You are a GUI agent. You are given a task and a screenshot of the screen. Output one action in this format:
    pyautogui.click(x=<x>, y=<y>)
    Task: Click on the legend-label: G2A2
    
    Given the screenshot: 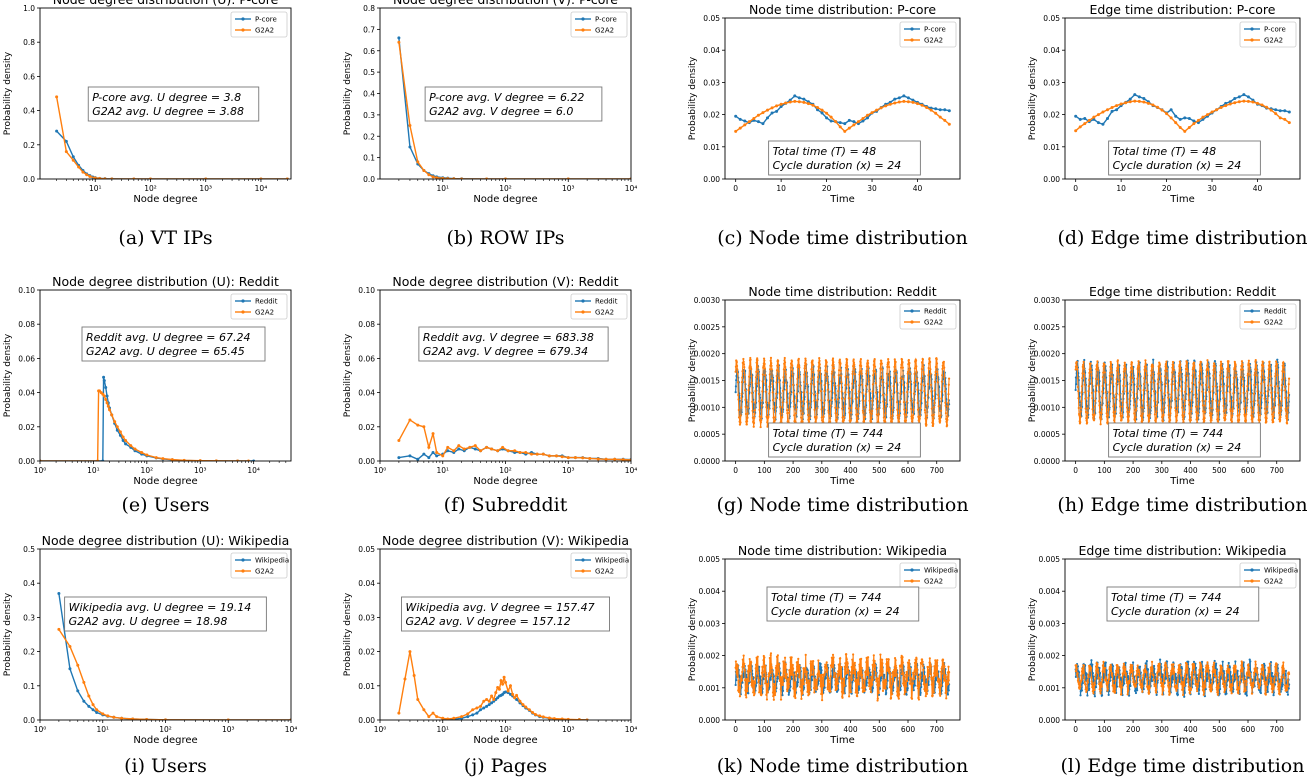 What is the action you would take?
    pyautogui.click(x=1273, y=323)
    